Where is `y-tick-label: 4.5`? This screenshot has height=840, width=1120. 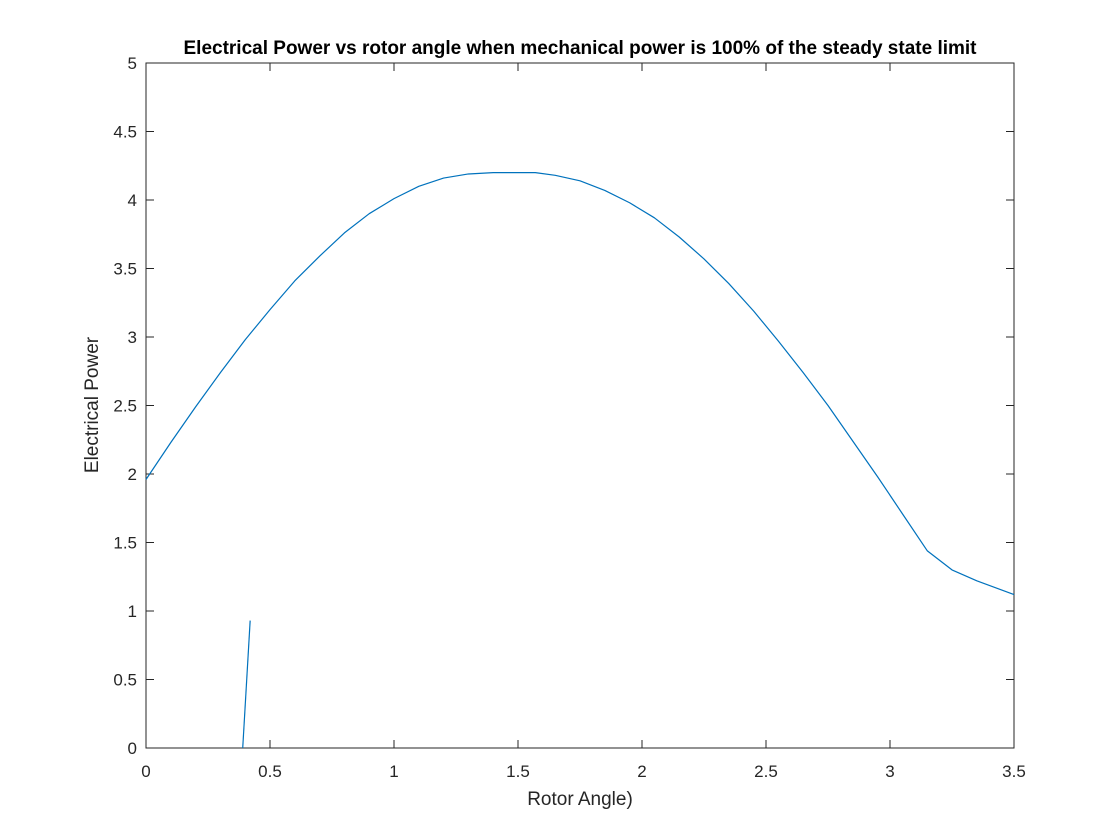
y-tick-label: 4.5 is located at coordinates (125, 132).